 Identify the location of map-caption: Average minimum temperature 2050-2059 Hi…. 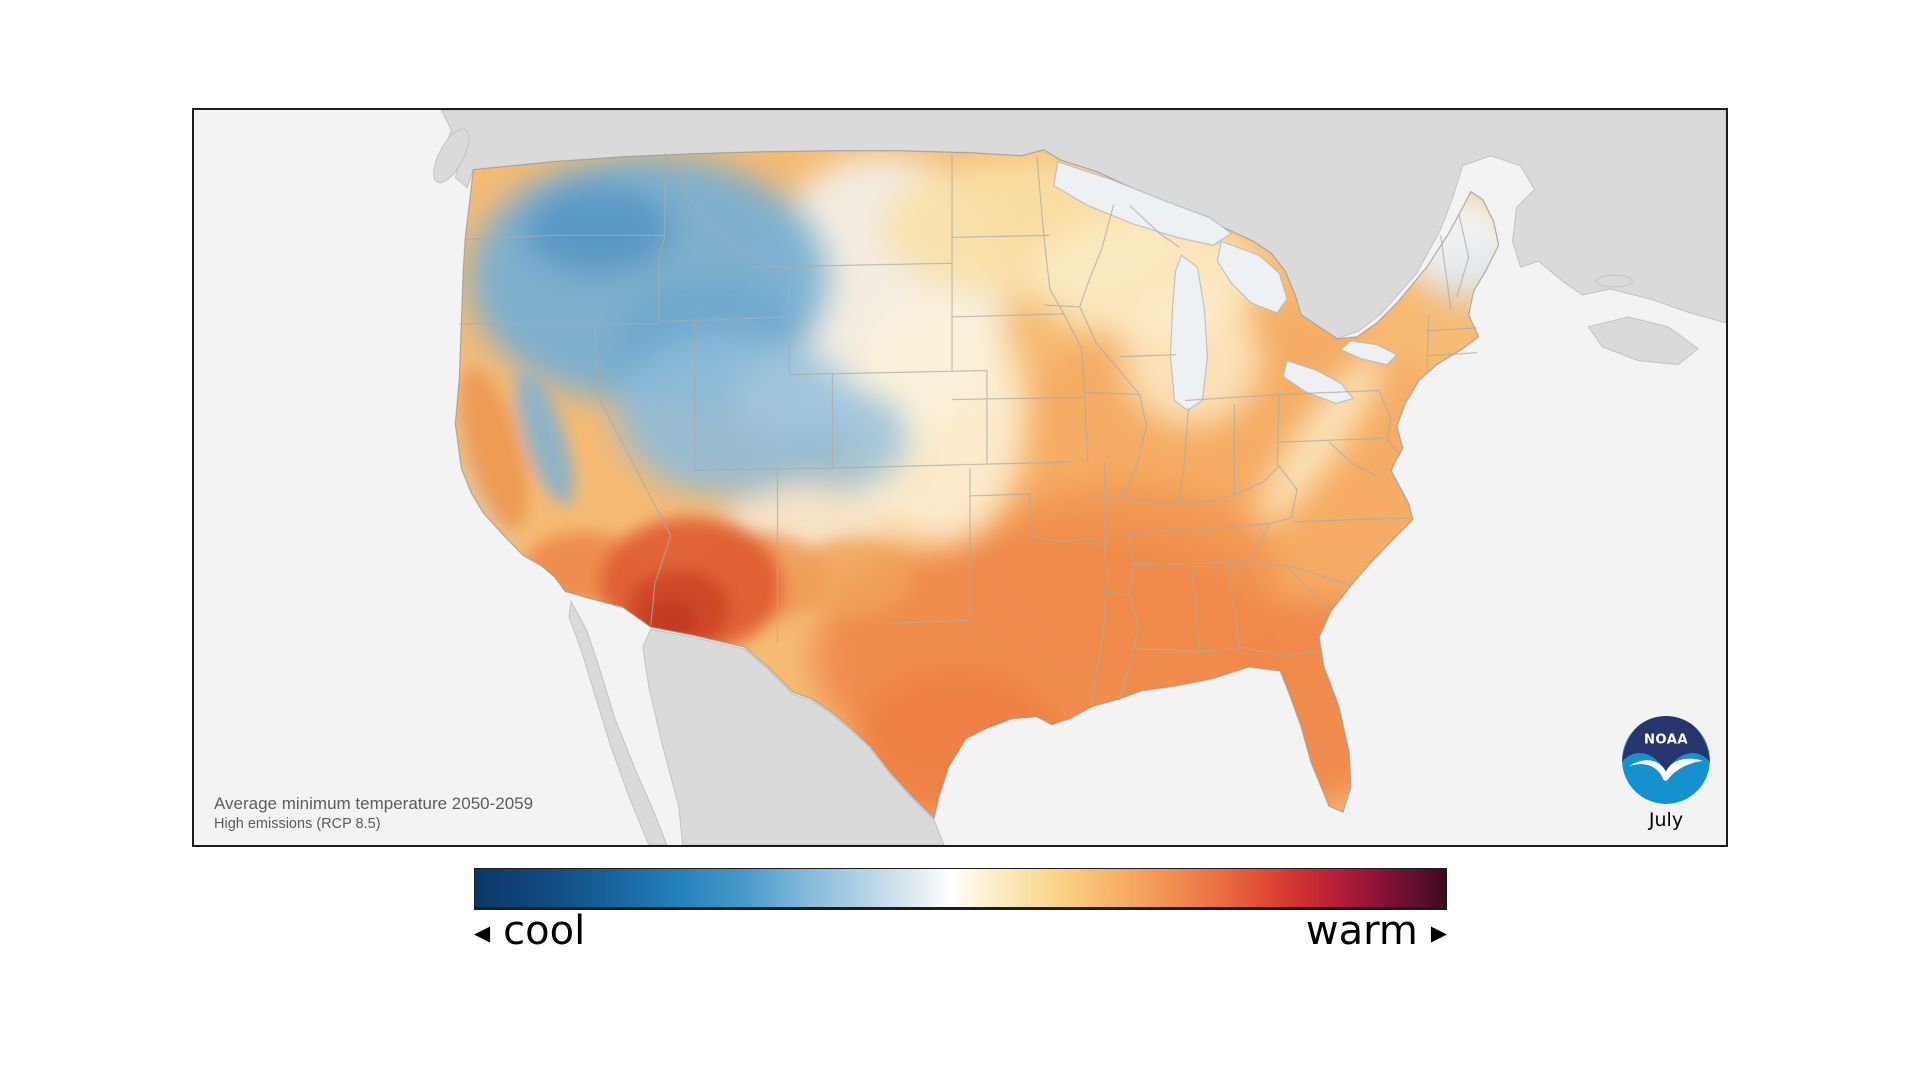
(373, 814).